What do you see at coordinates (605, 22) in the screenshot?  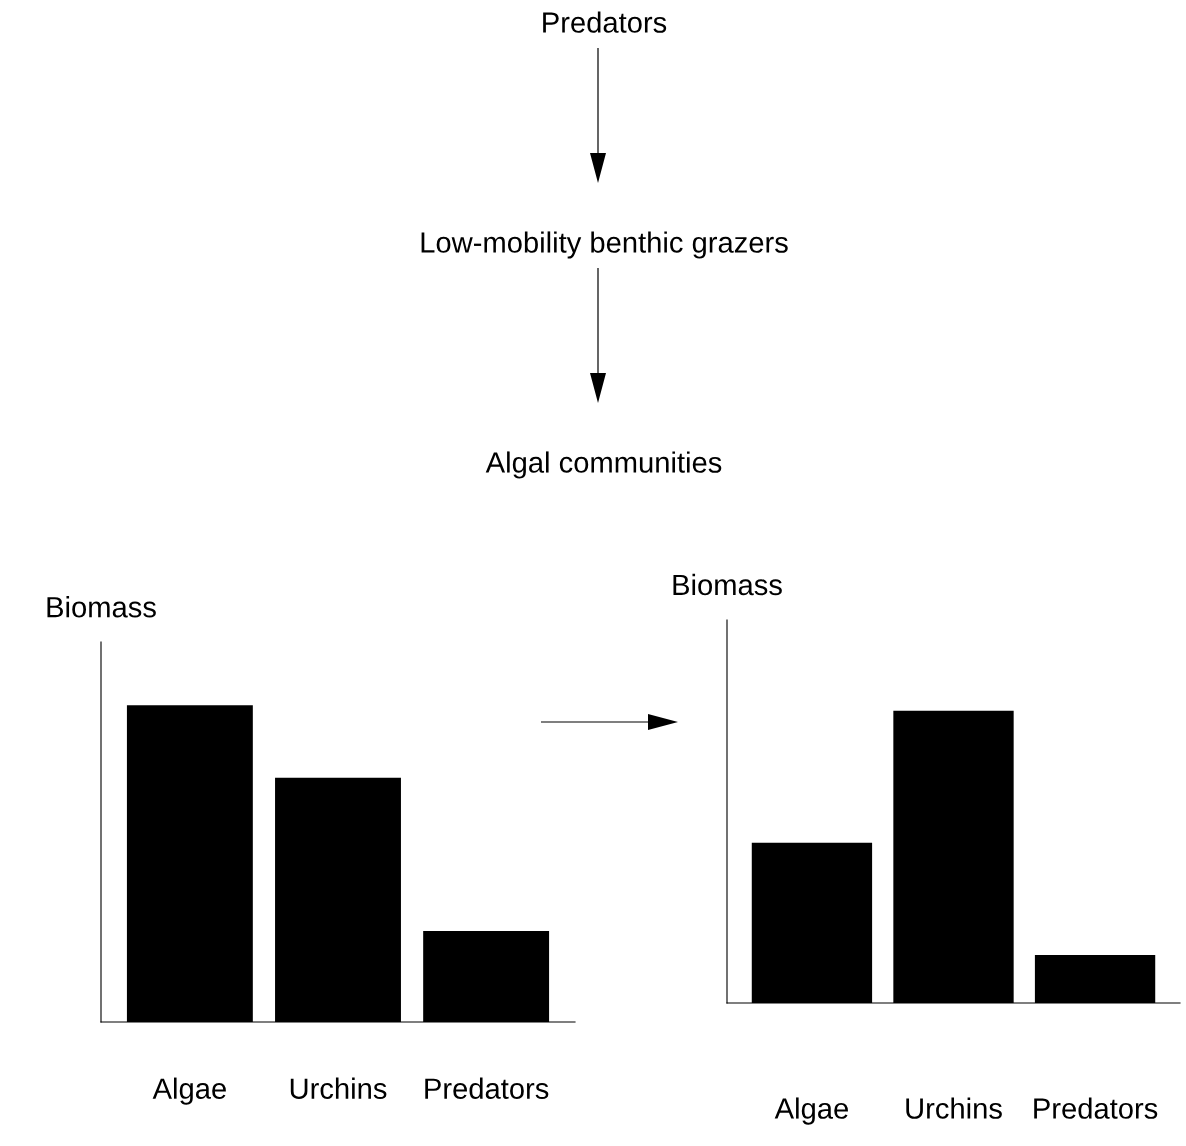 I see `text: Predators` at bounding box center [605, 22].